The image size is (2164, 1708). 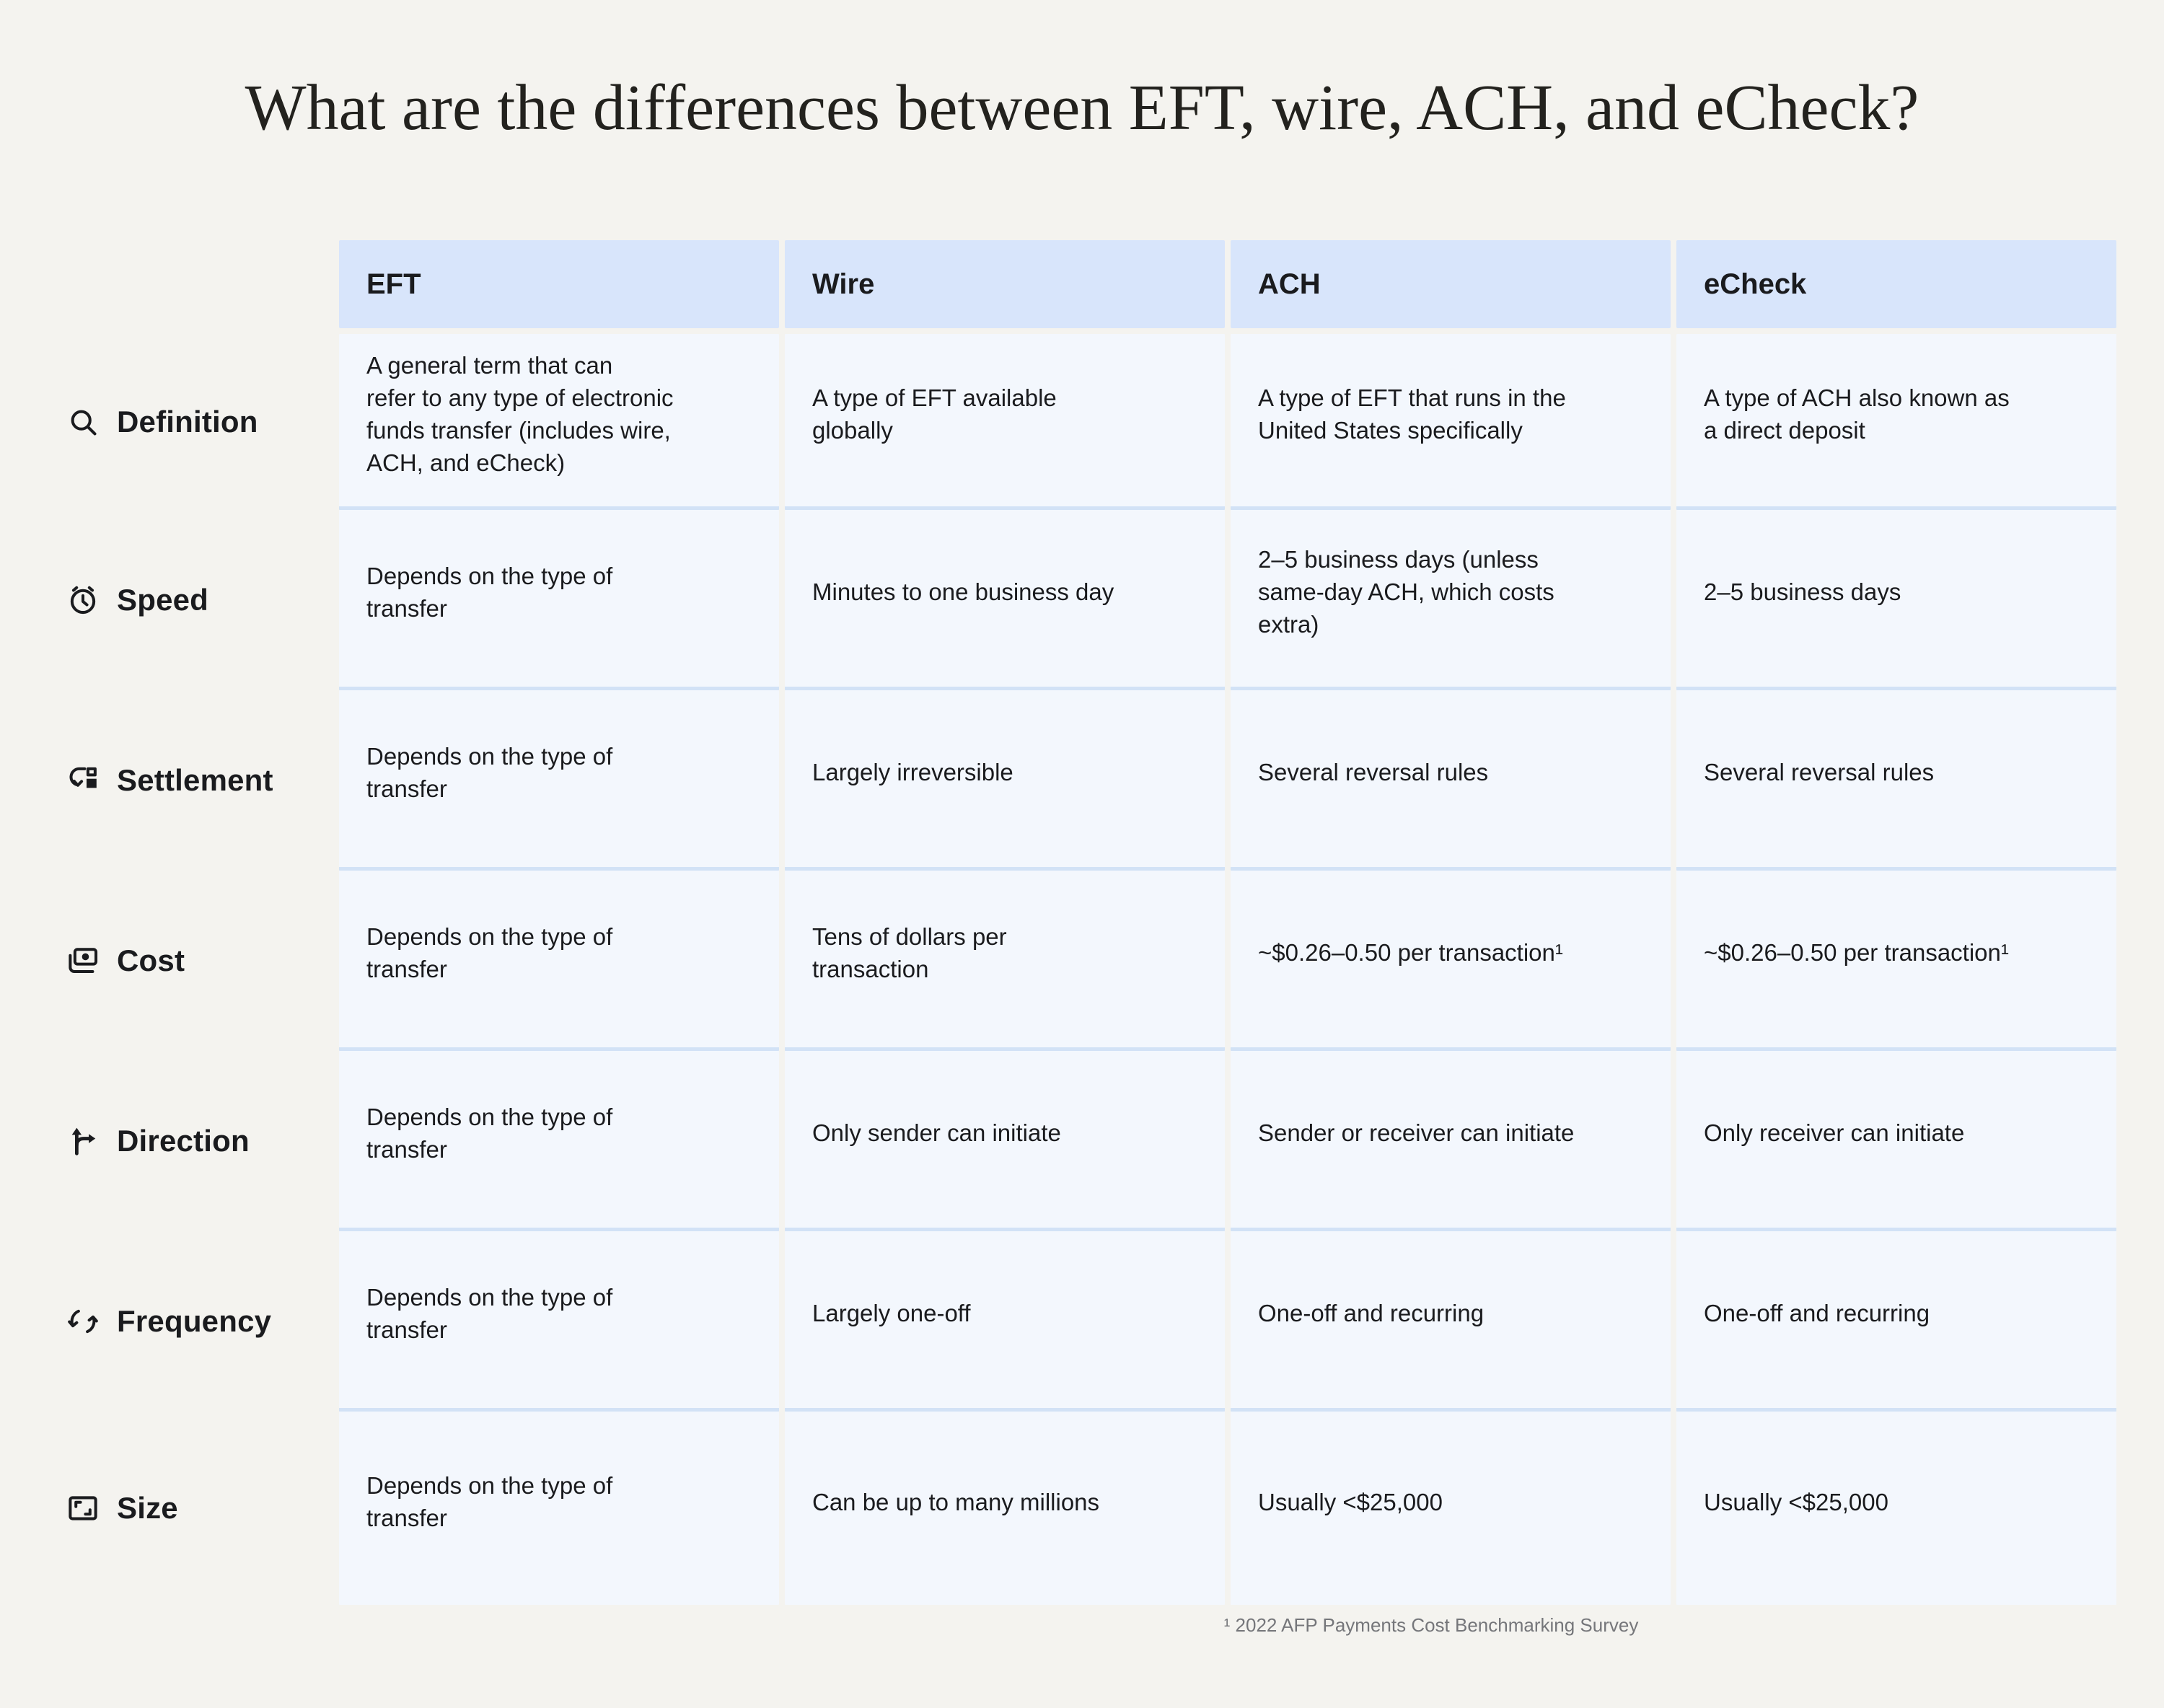 What do you see at coordinates (1451, 1321) in the screenshot?
I see `cell-frequency-ach: One-off and recurring` at bounding box center [1451, 1321].